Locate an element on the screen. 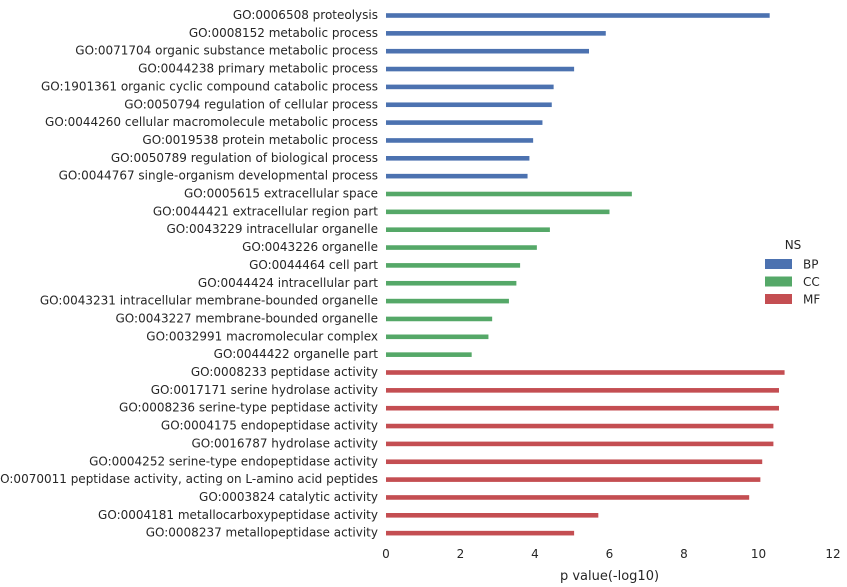 The width and height of the screenshot is (847, 587). legend-label-mf: MF is located at coordinates (811, 300).